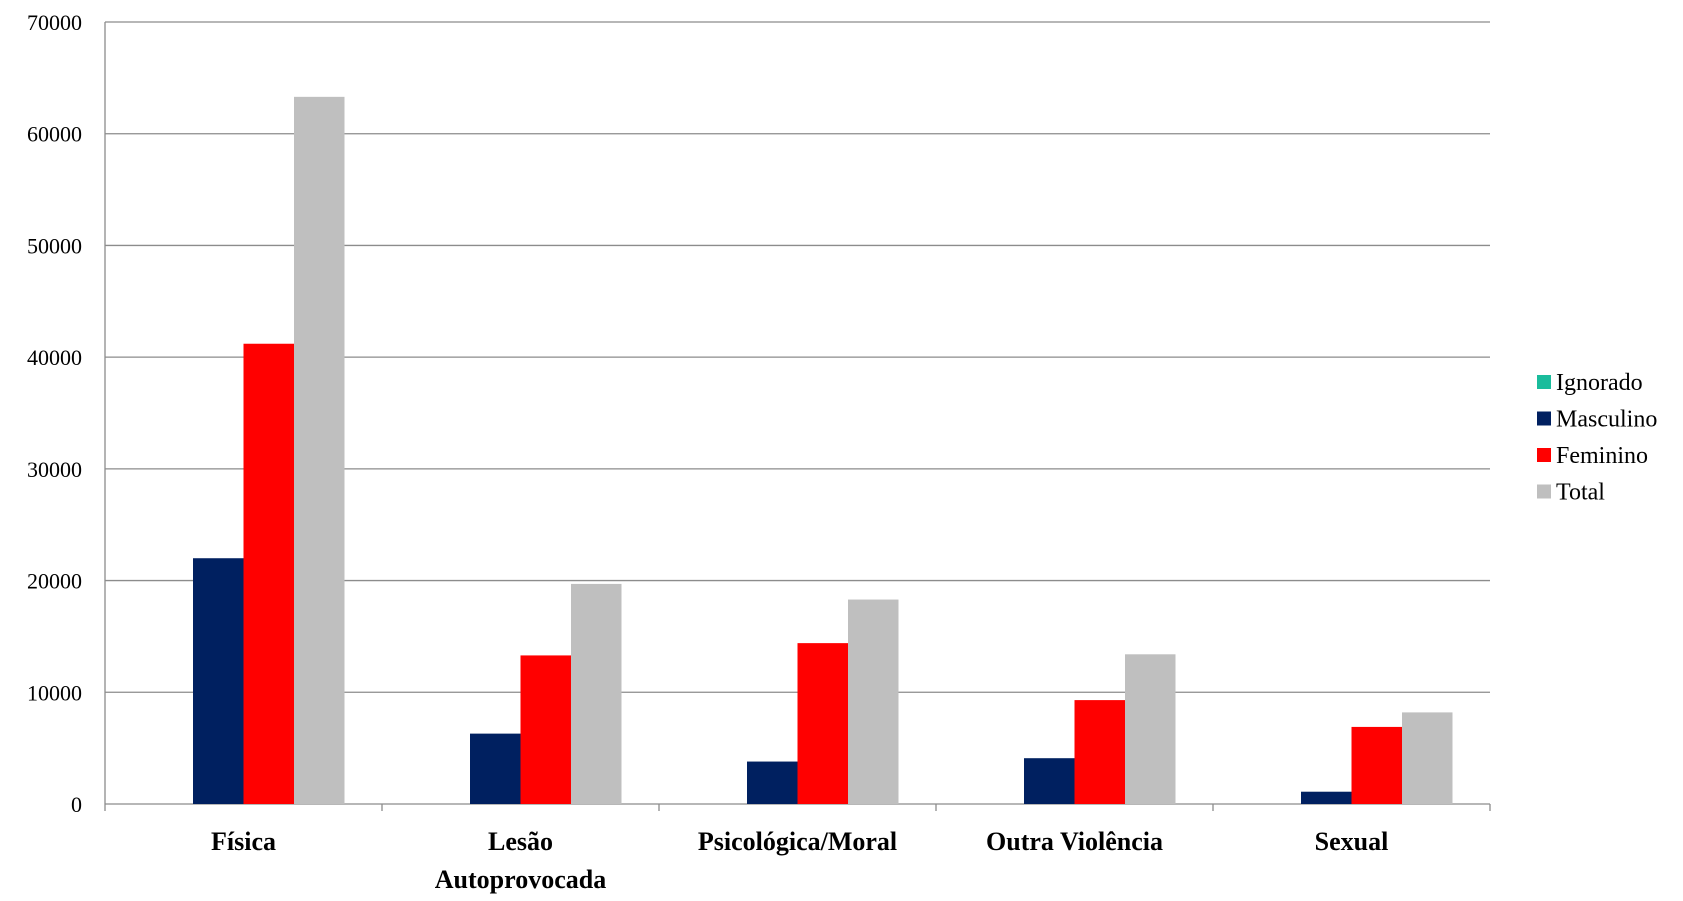 The height and width of the screenshot is (901, 1683). I want to click on legend-swatch-total, so click(1544, 491).